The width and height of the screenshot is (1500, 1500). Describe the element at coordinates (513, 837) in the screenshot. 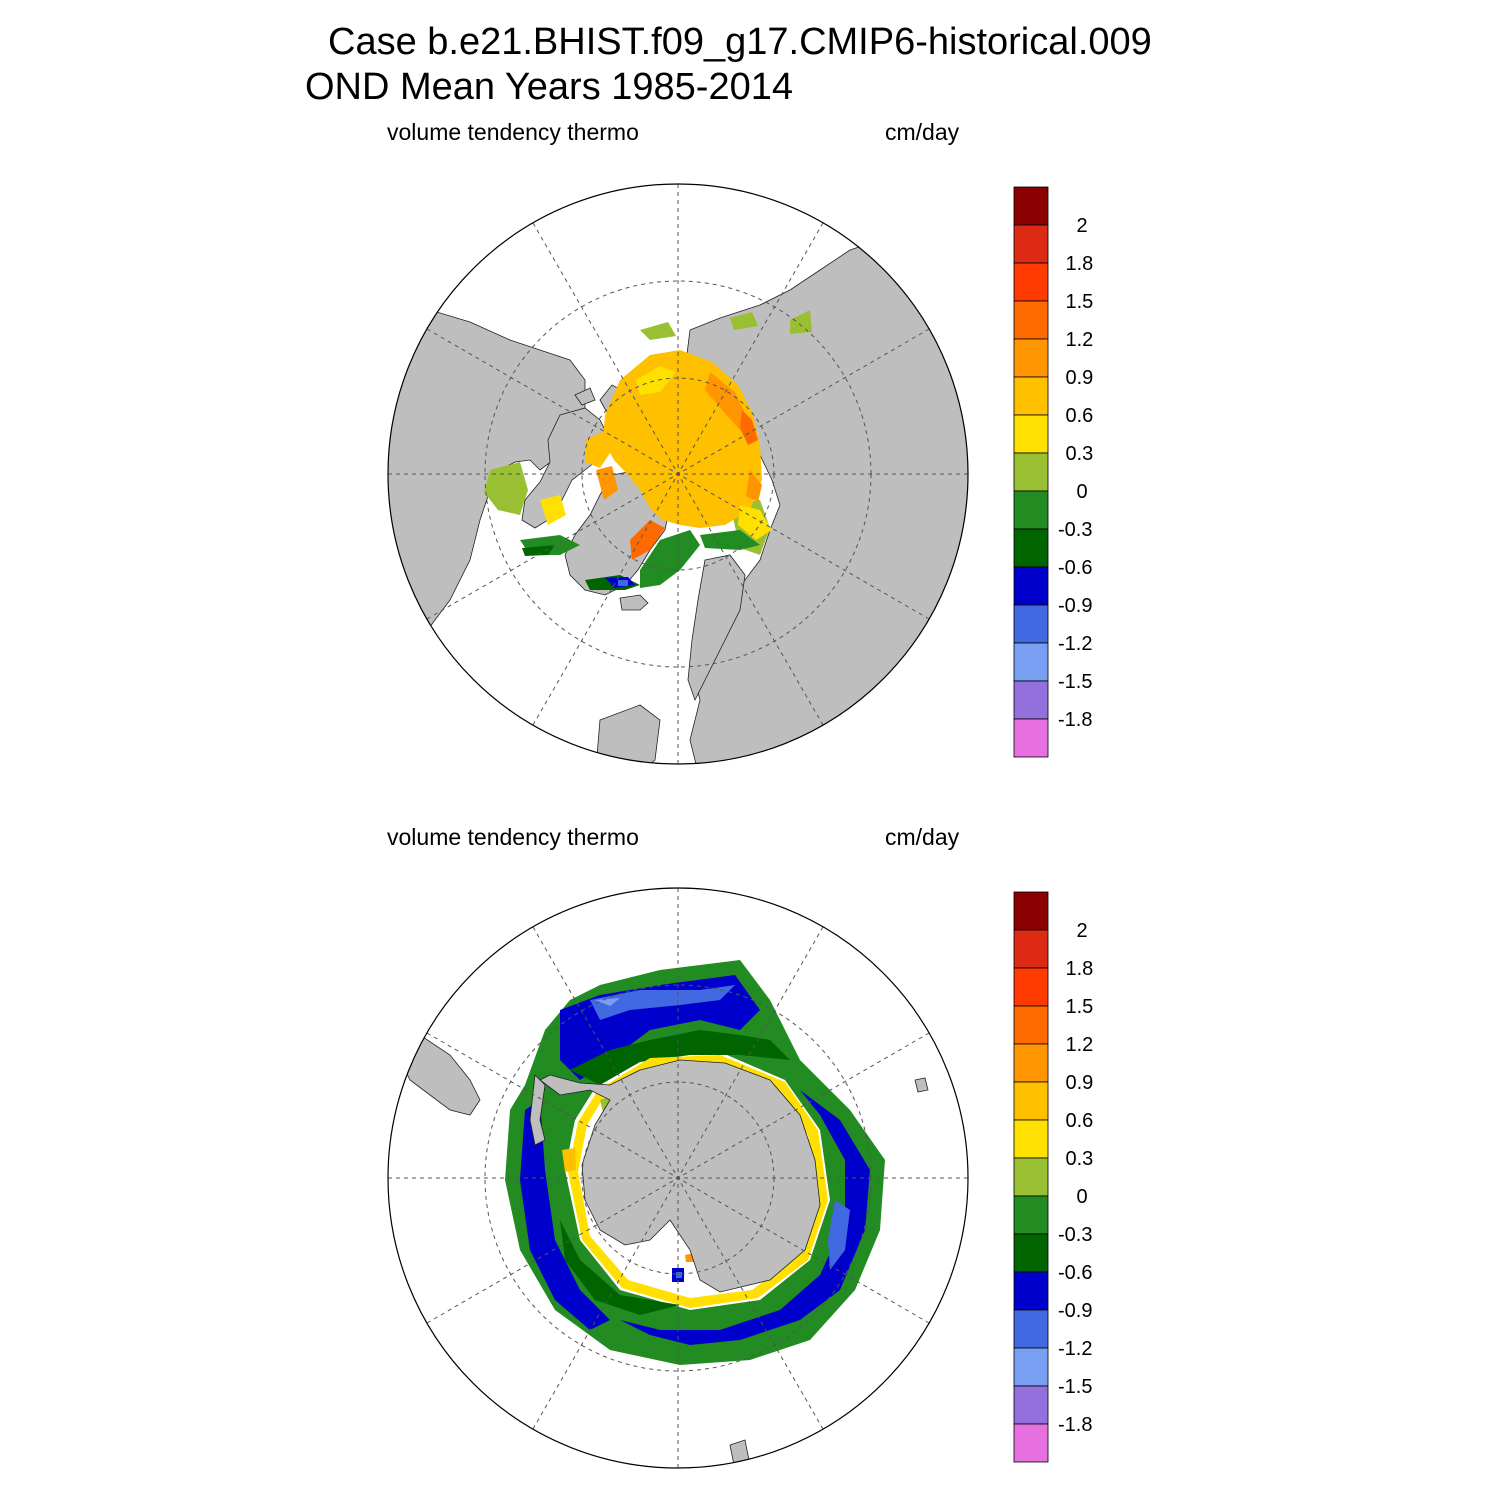

I see `south-variable-label: volume tendency thermo` at that location.